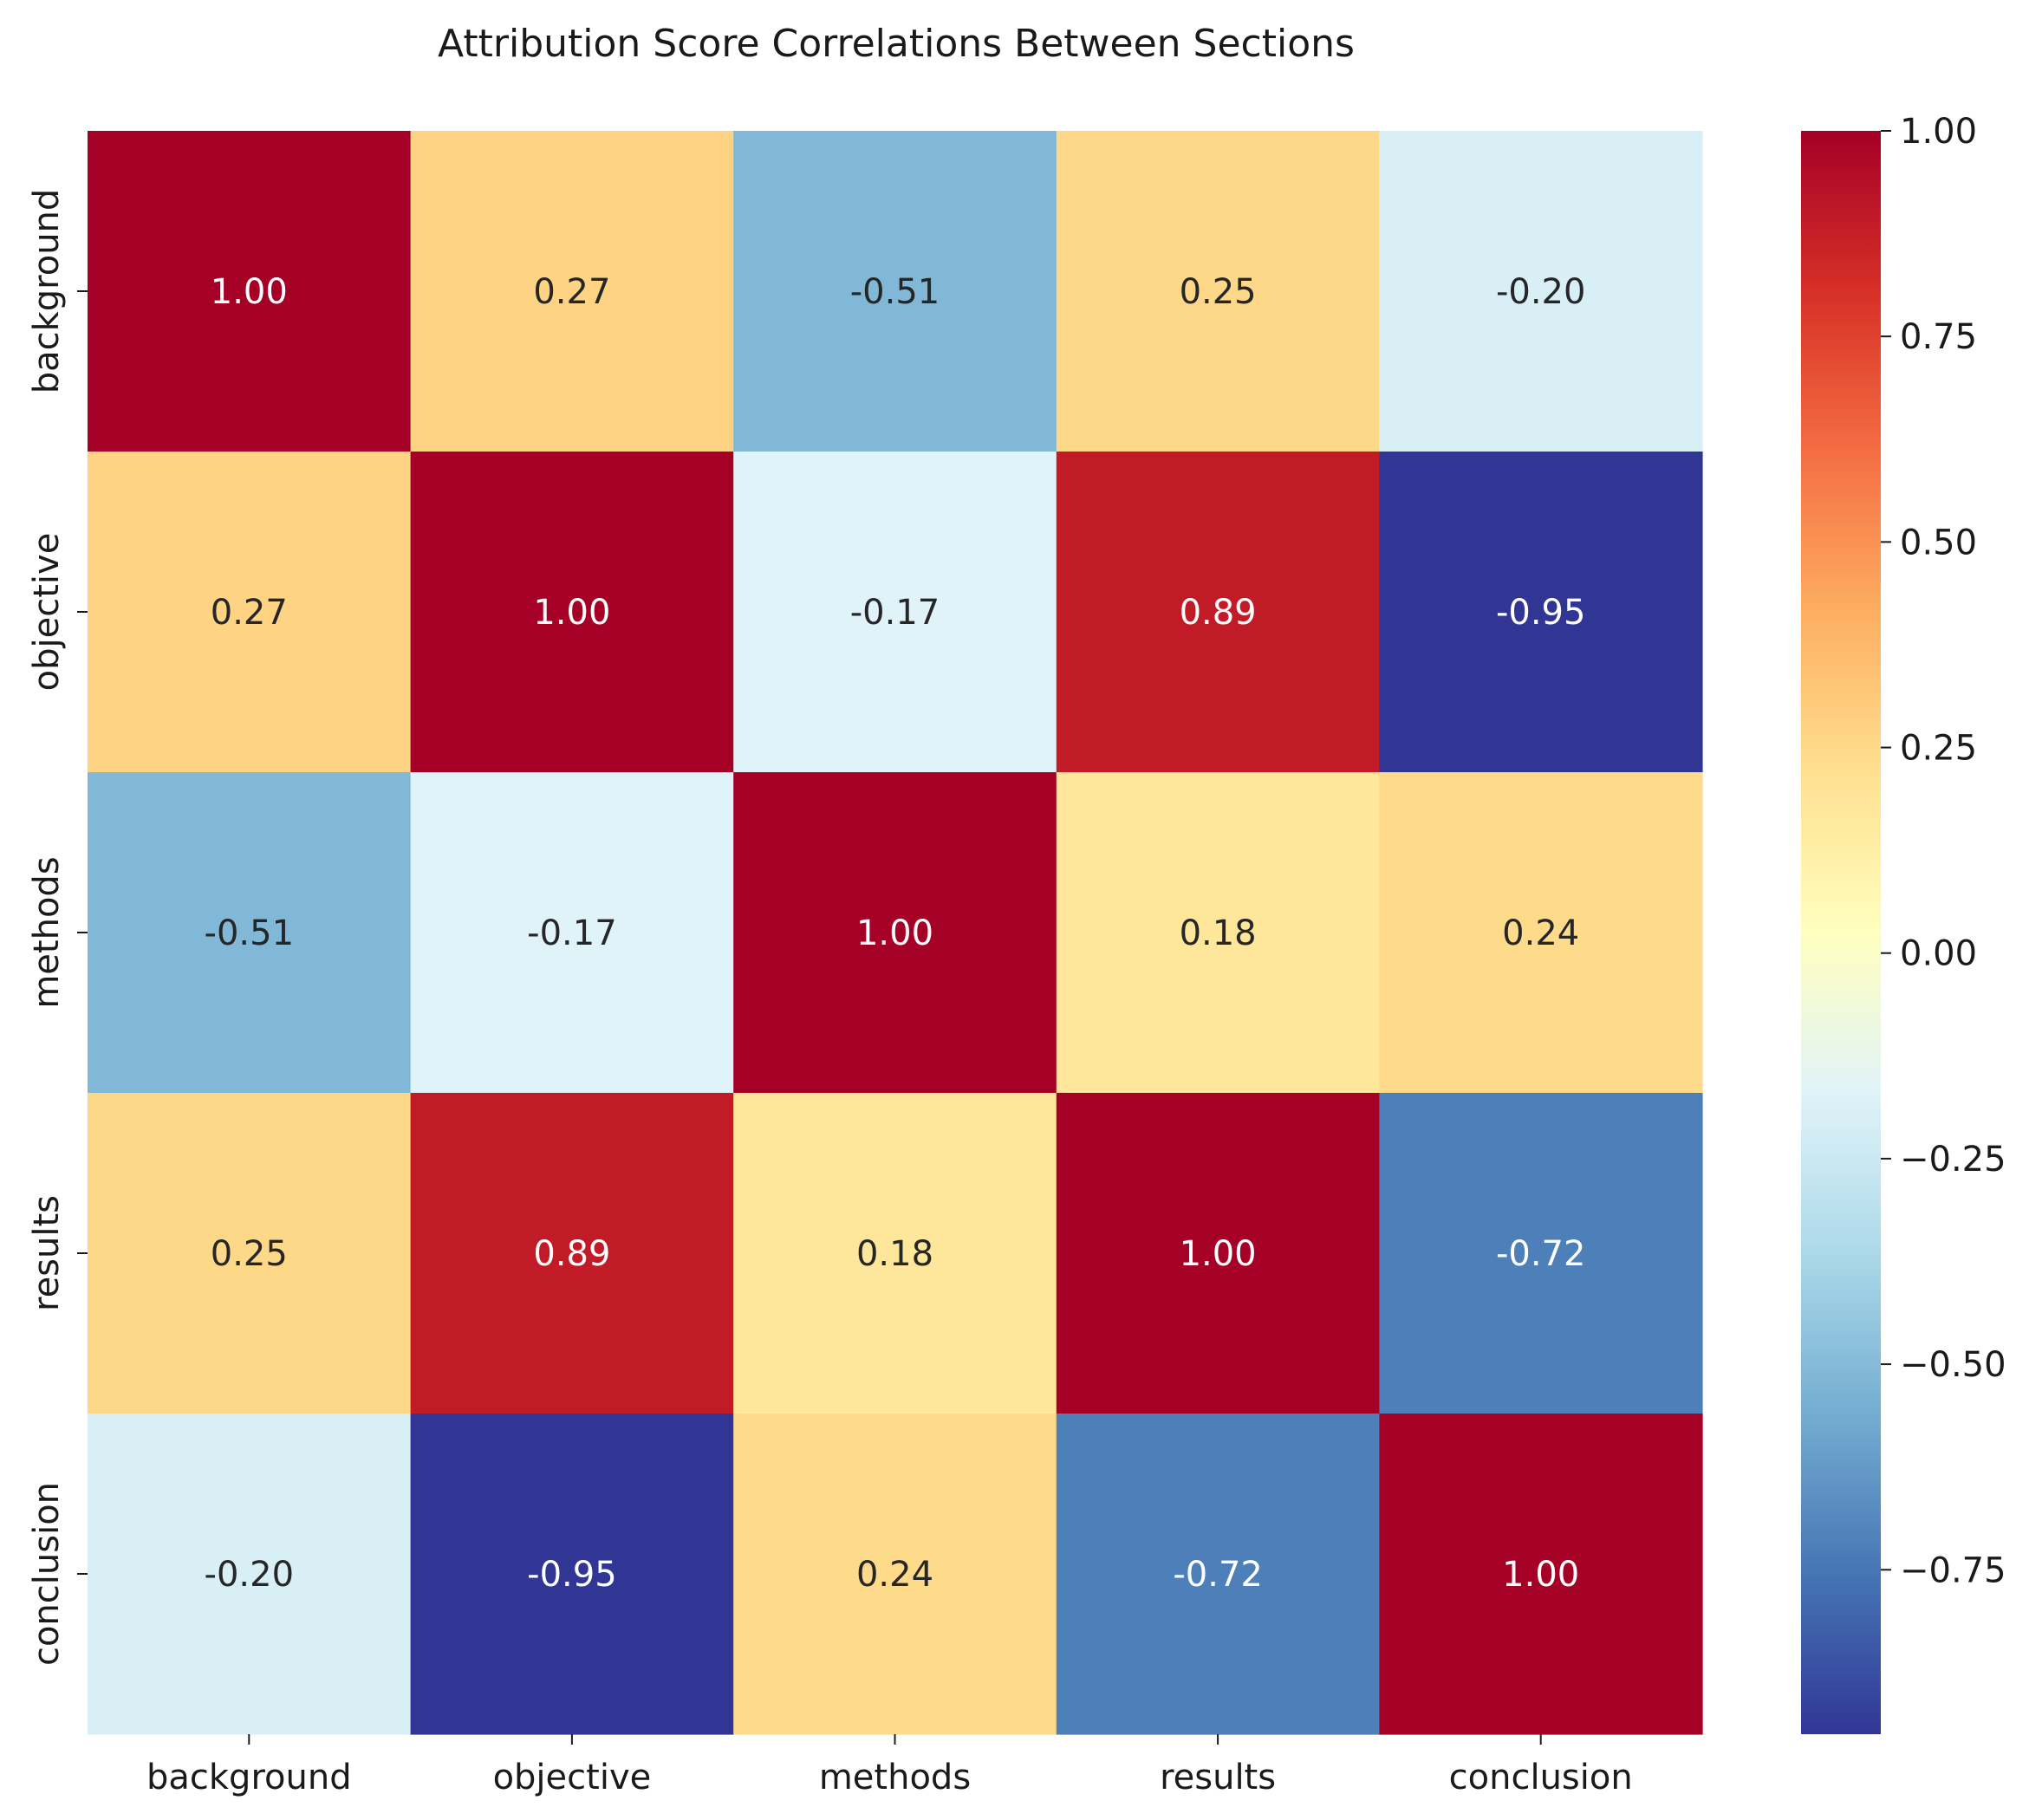 The image size is (2042, 1820). What do you see at coordinates (47, 1253) in the screenshot?
I see `y-tick-label: results` at bounding box center [47, 1253].